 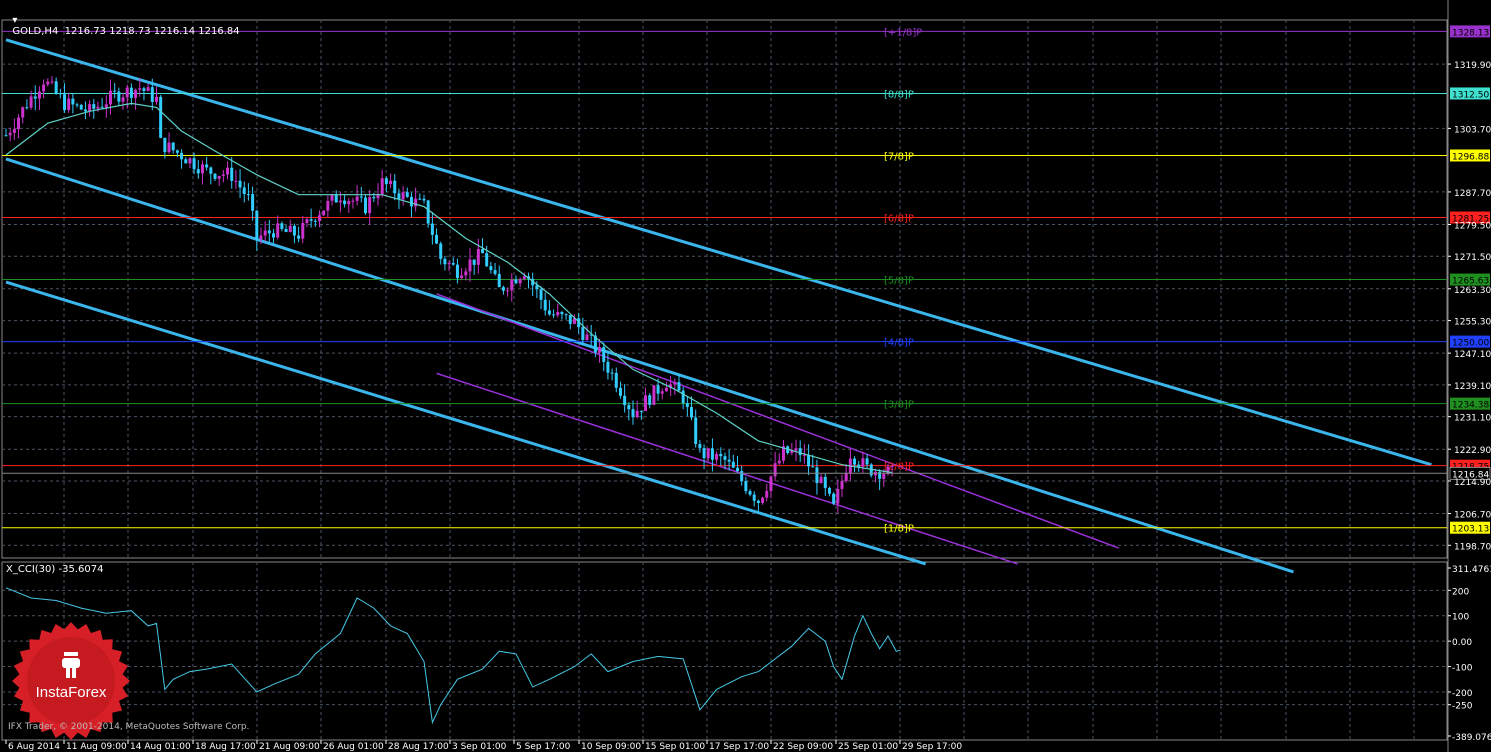 I want to click on murray-level-label: [6/8]P, so click(x=899, y=219).